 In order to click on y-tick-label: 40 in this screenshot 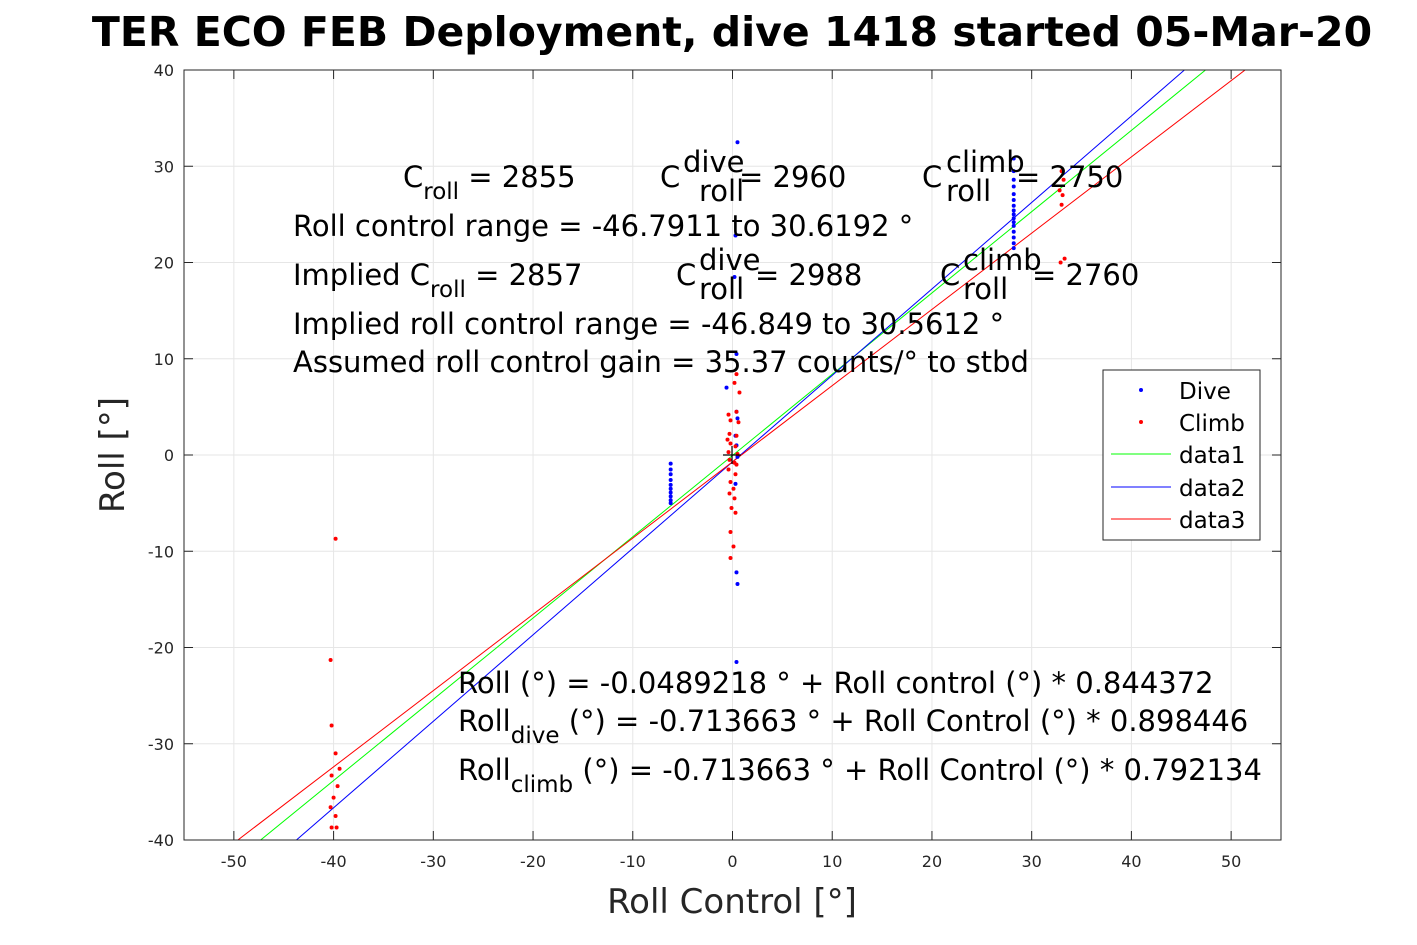, I will do `click(164, 70)`.